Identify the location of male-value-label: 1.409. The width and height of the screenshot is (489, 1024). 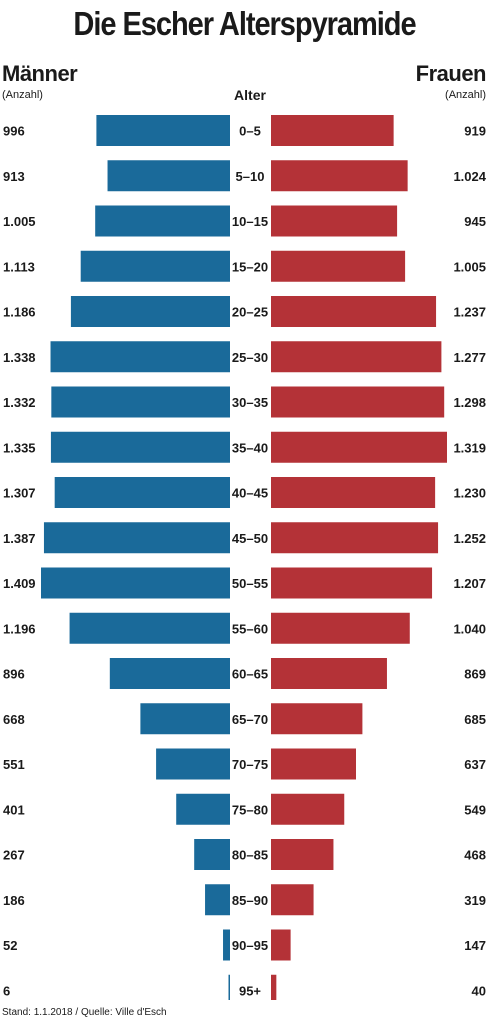
(19, 583).